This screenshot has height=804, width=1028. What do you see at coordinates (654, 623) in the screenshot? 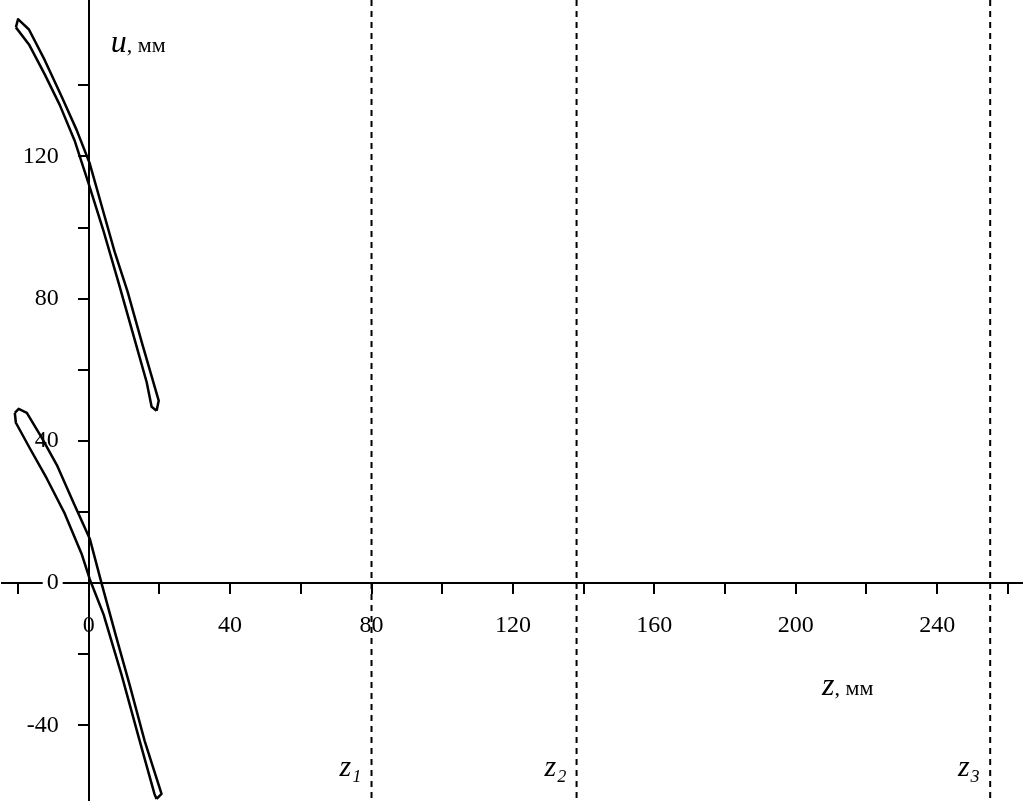
I see `x-tick-label: 160` at bounding box center [654, 623].